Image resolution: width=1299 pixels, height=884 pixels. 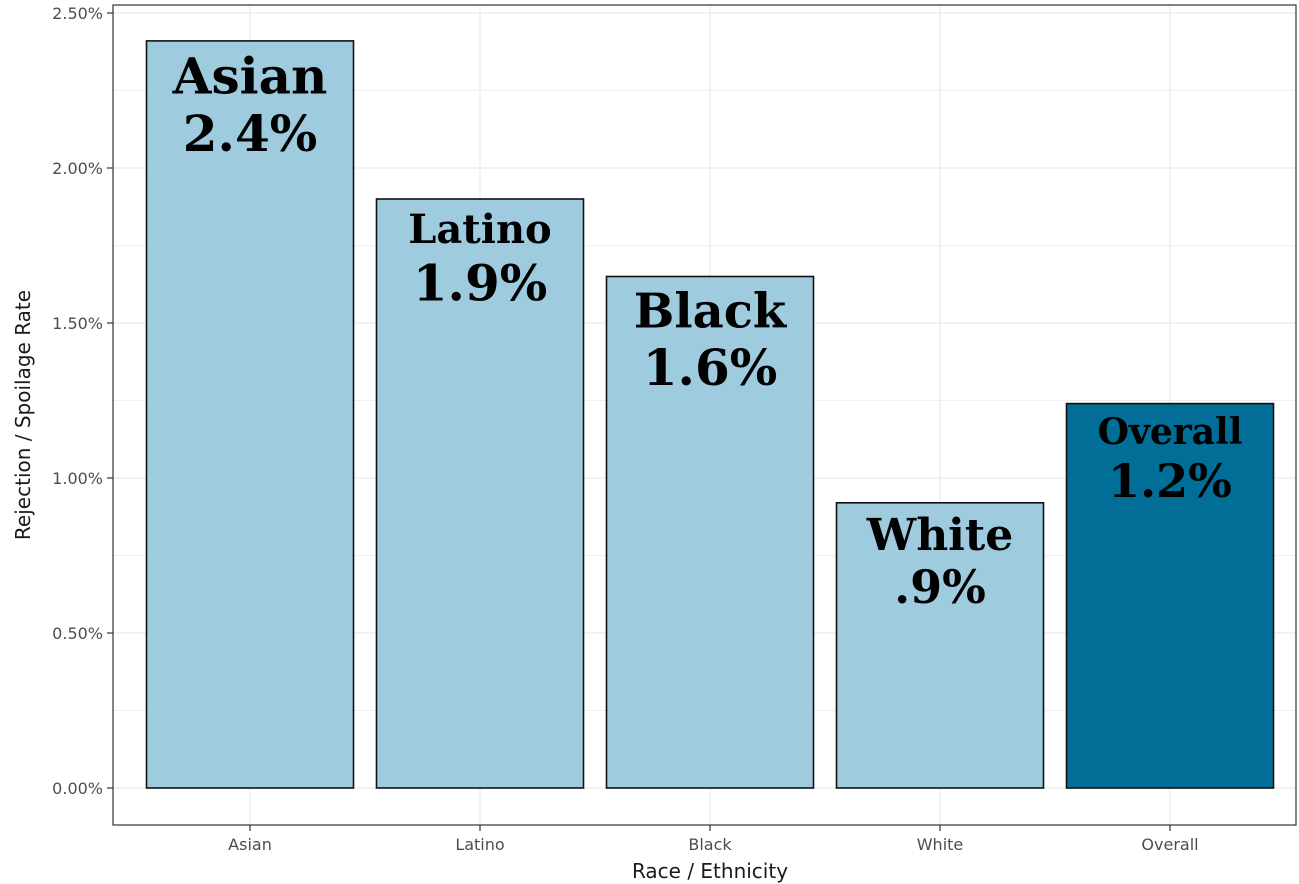 I want to click on x-axis: Asian Latino Black White Overall, so click(x=713, y=839).